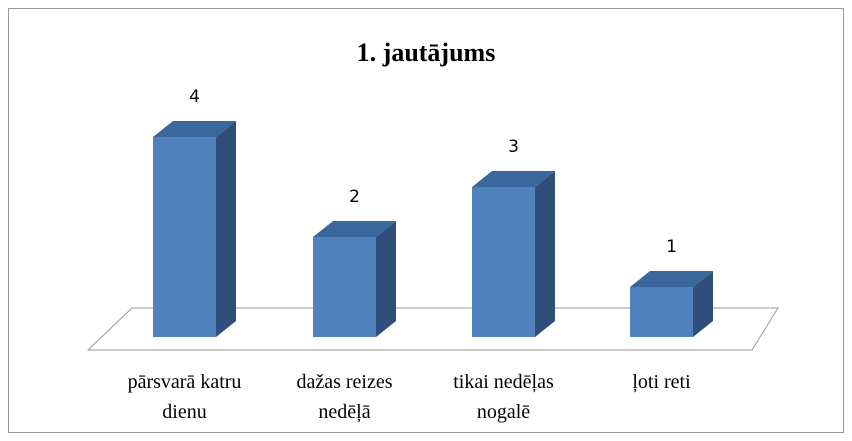  I want to click on x-tick-label: dažas reizes nedēļā, so click(344, 397).